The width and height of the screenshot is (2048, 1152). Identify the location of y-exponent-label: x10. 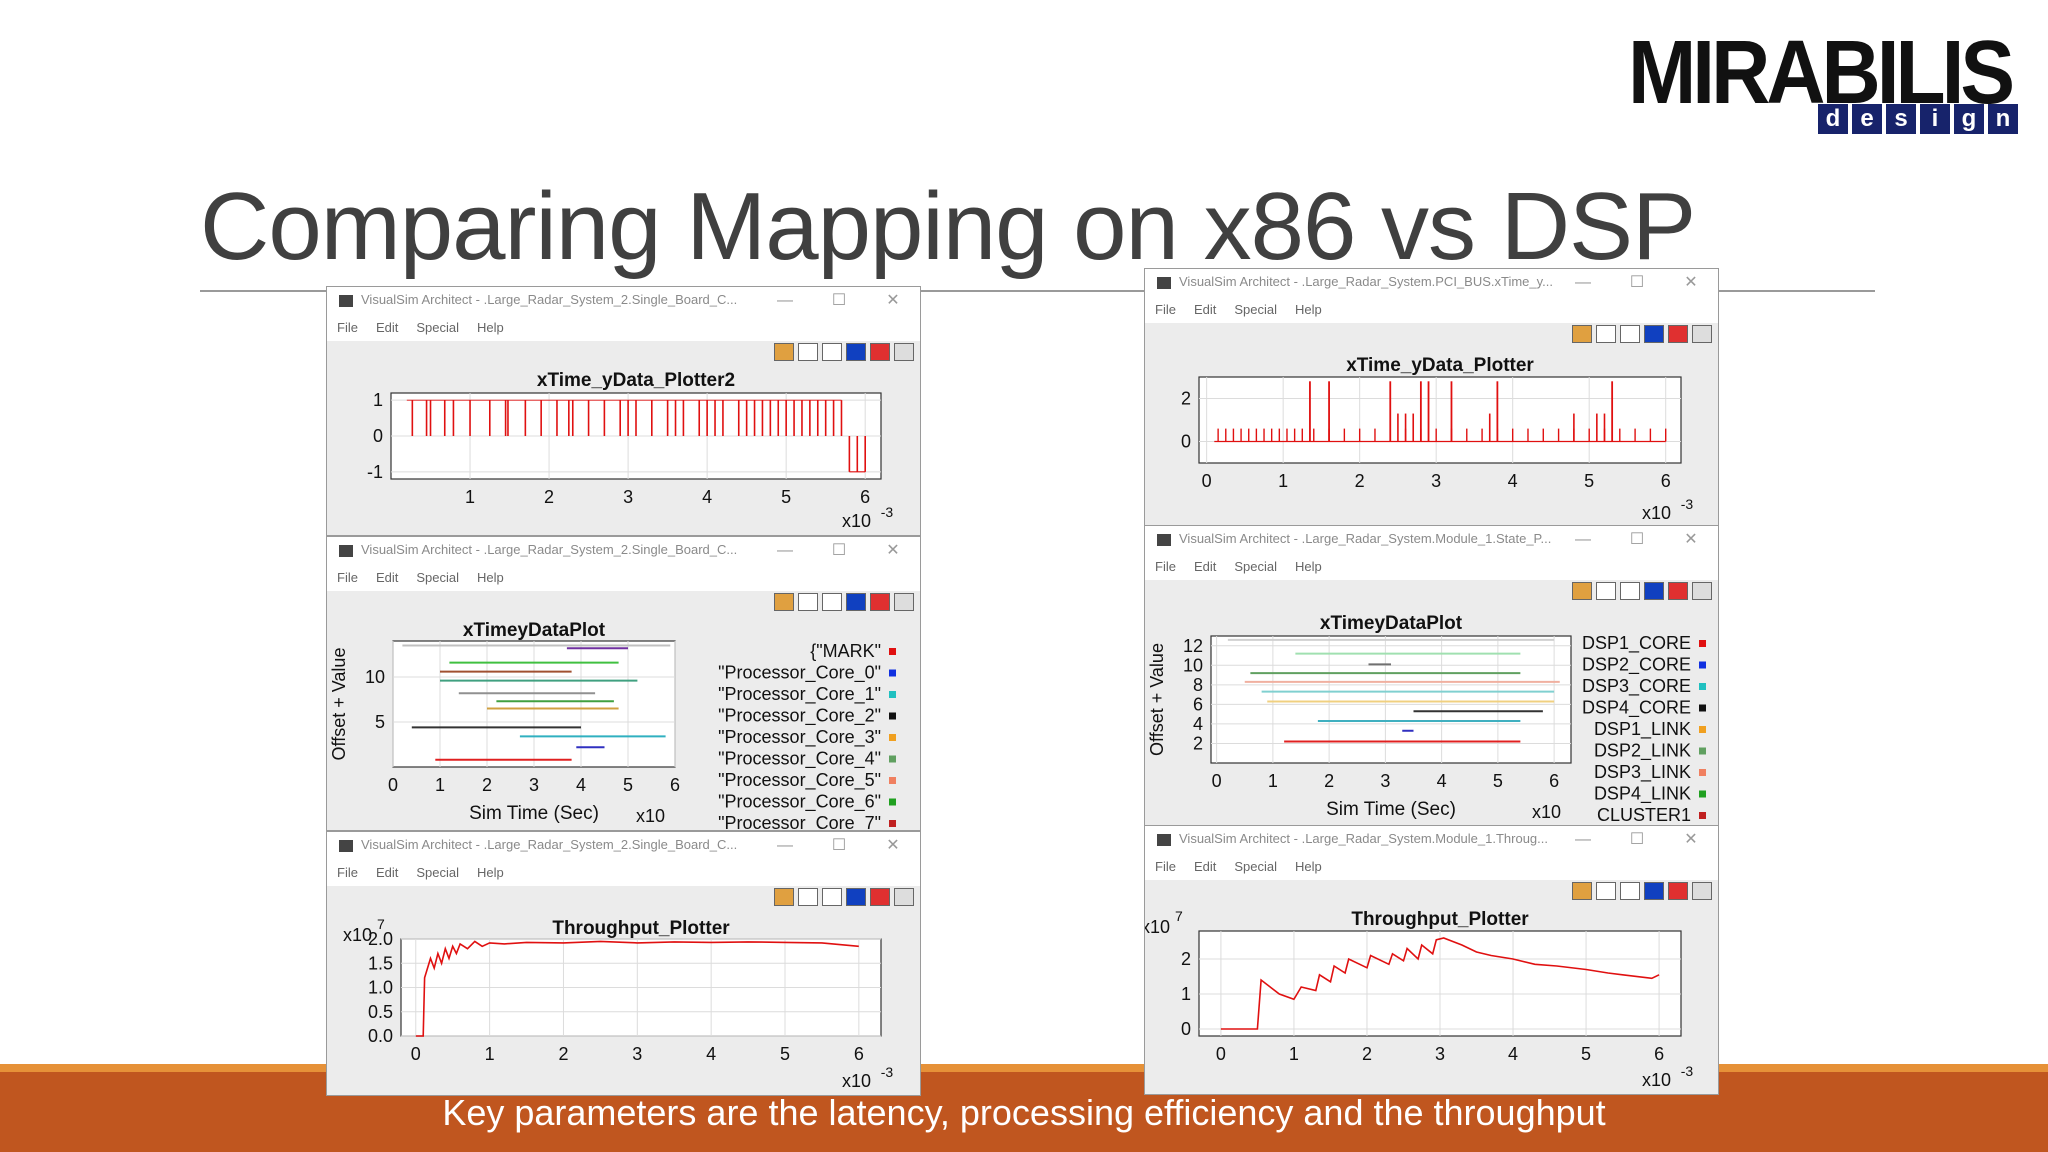
(357, 935).